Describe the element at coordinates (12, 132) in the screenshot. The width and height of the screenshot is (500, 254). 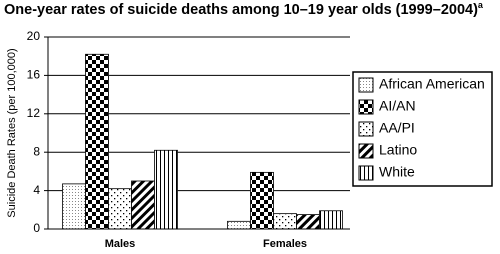
I see `y-axis-label: Suicide Death Rates (per 100,000)` at that location.